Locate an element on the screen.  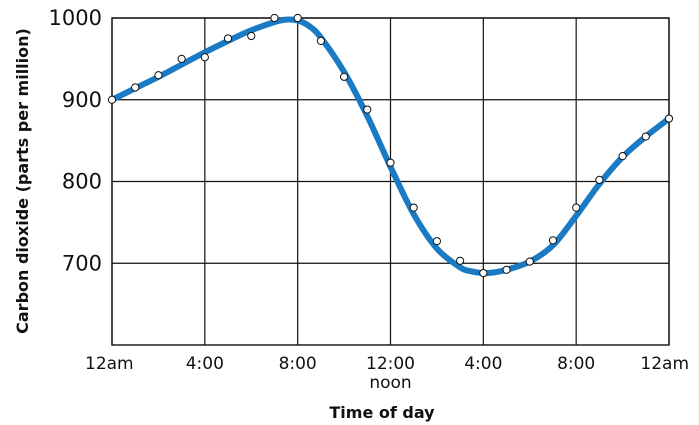
y-tick-label: 800 is located at coordinates (82, 182).